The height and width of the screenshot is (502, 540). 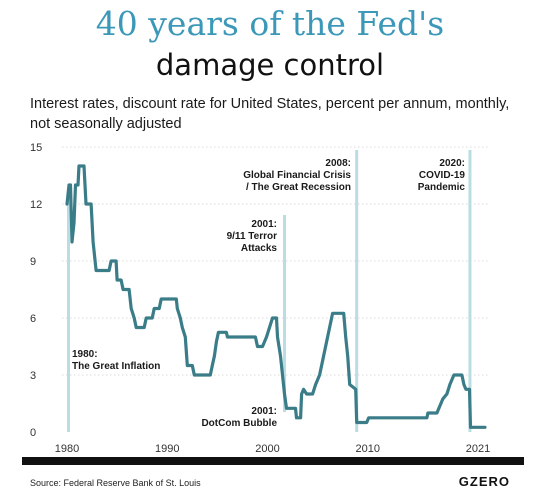 I want to click on annotation-label-line: 9/11 Terror, so click(x=252, y=236).